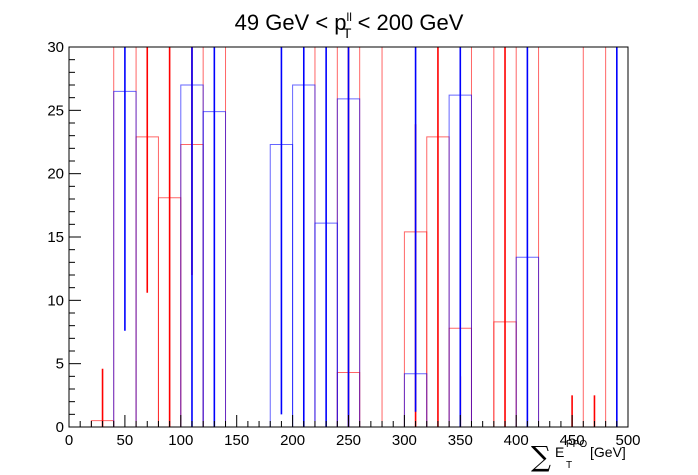 This screenshot has height=475, width=698. I want to click on x-tick-label-250: 250, so click(348, 440).